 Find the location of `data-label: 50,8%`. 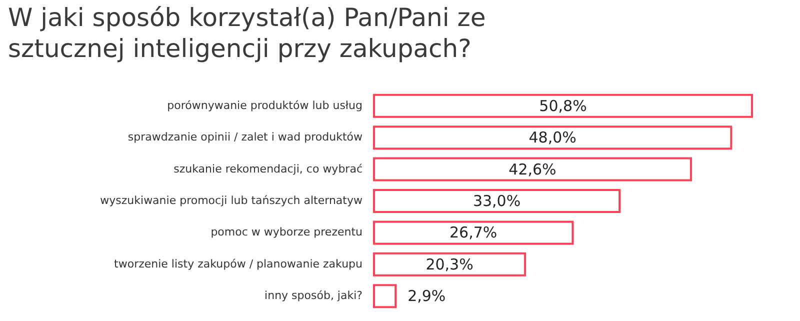

data-label: 50,8% is located at coordinates (563, 105).